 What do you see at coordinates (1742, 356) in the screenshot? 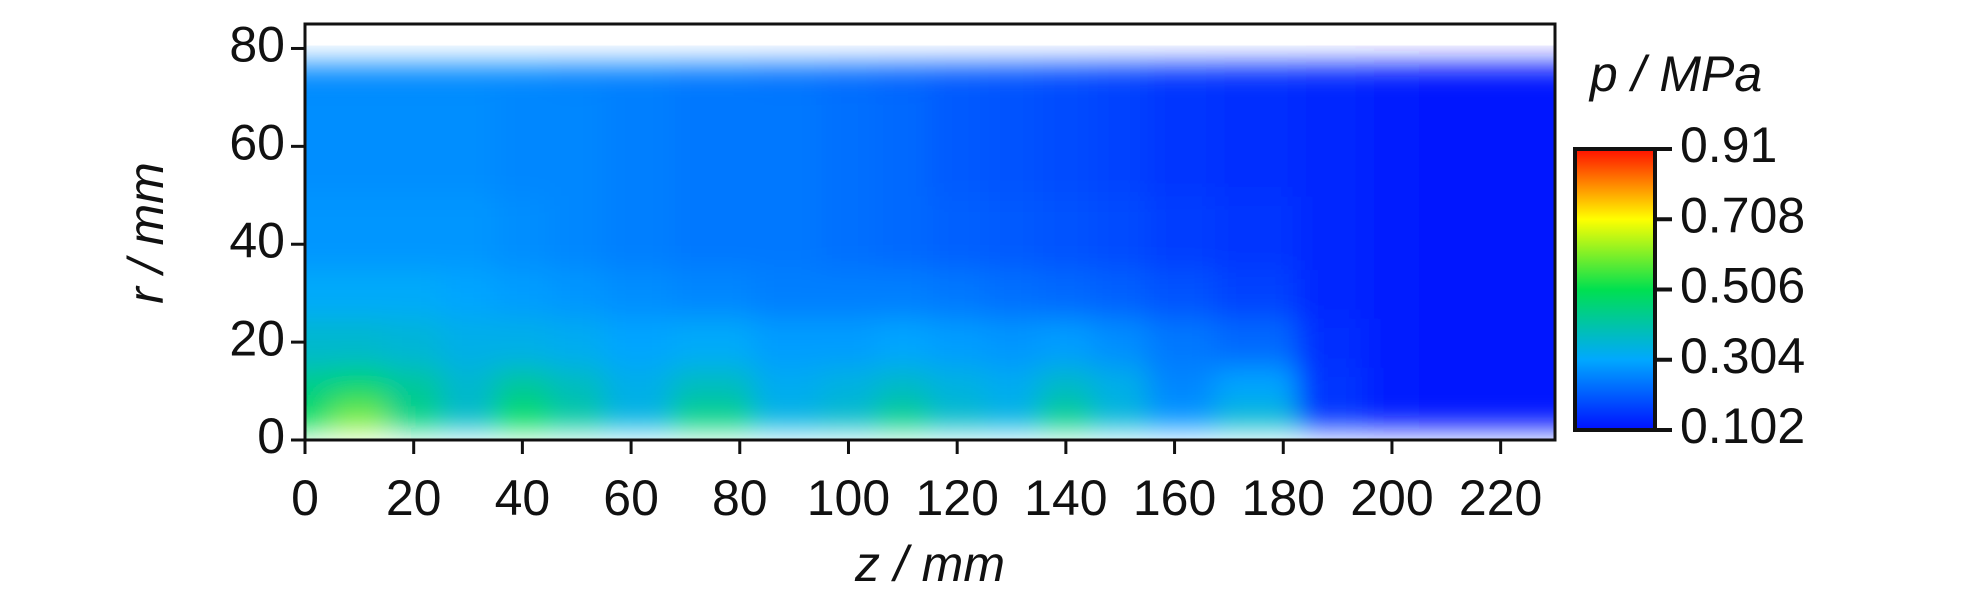
I see `colorbar-tick-label: 0.304` at bounding box center [1742, 356].